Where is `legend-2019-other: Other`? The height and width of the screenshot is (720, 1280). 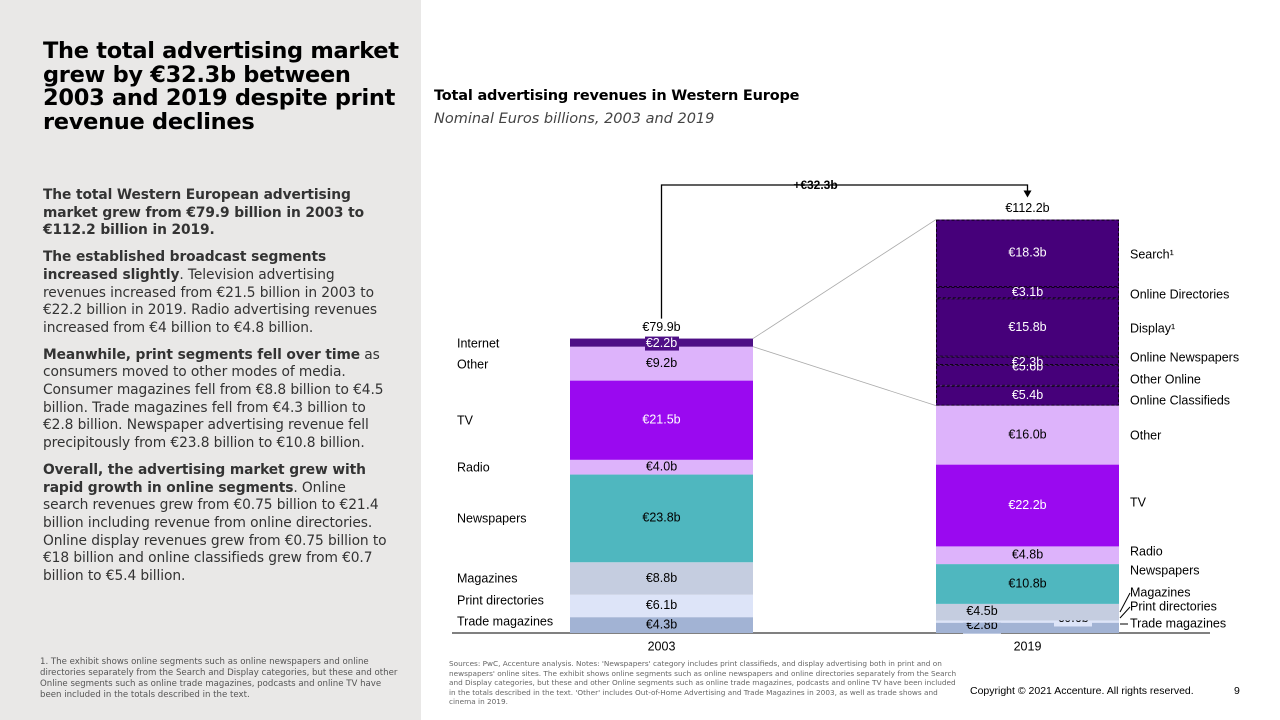 legend-2019-other: Other is located at coordinates (1145, 435).